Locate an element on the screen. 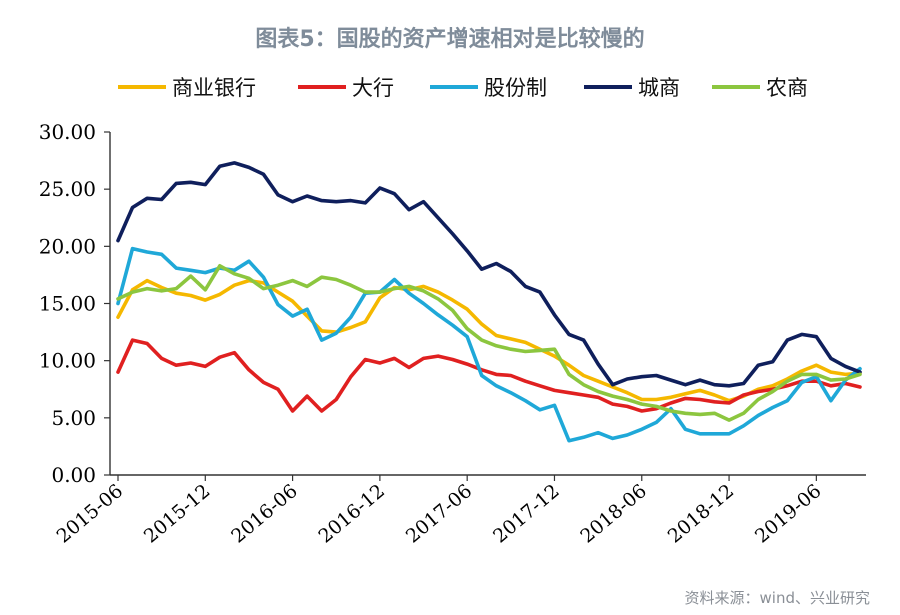 Image resolution: width=900 pixels, height=615 pixels. x-tick-label: 2018-12 is located at coordinates (701, 514).